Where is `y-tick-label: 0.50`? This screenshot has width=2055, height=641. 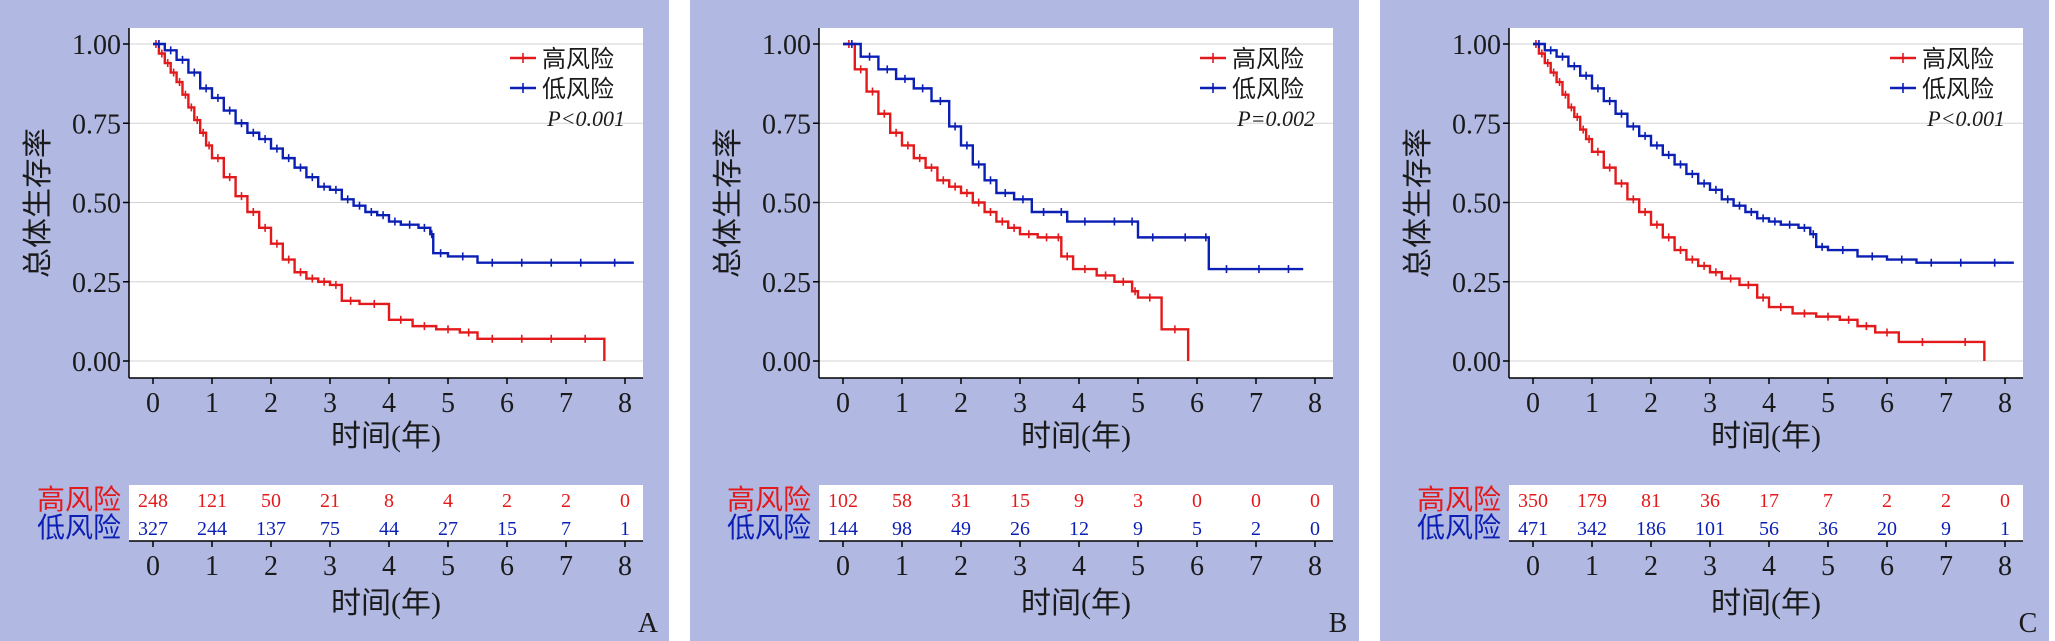
y-tick-label: 0.50 is located at coordinates (96, 204).